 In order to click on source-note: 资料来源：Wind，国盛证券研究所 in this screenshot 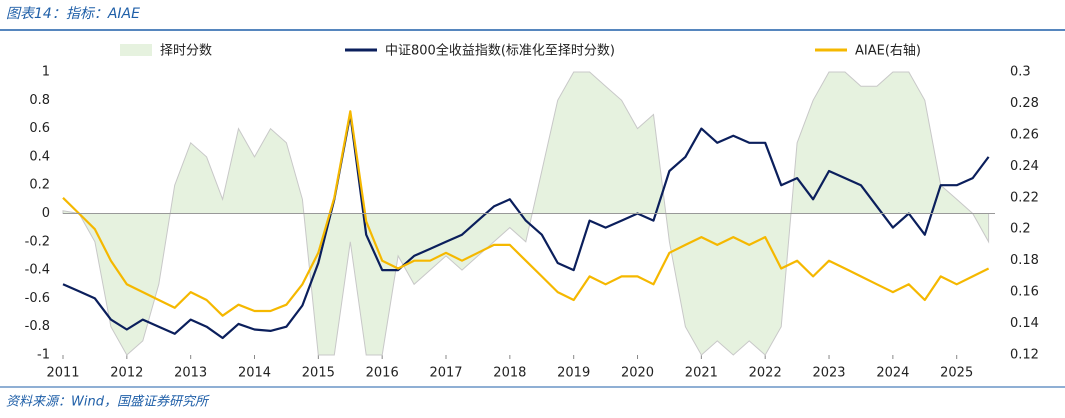, I will do `click(108, 402)`.